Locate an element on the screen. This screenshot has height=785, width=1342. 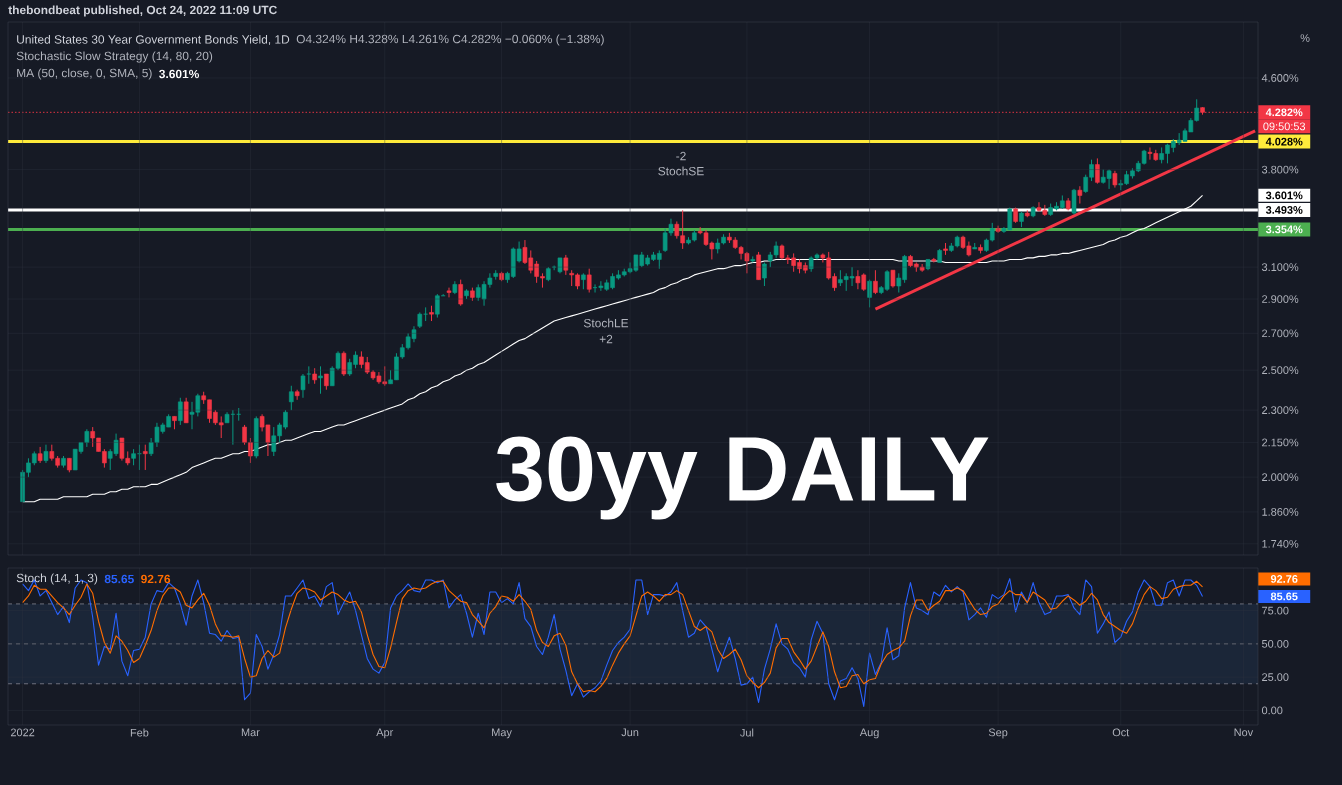
y-tick-label: 1.860% is located at coordinates (1280, 512).